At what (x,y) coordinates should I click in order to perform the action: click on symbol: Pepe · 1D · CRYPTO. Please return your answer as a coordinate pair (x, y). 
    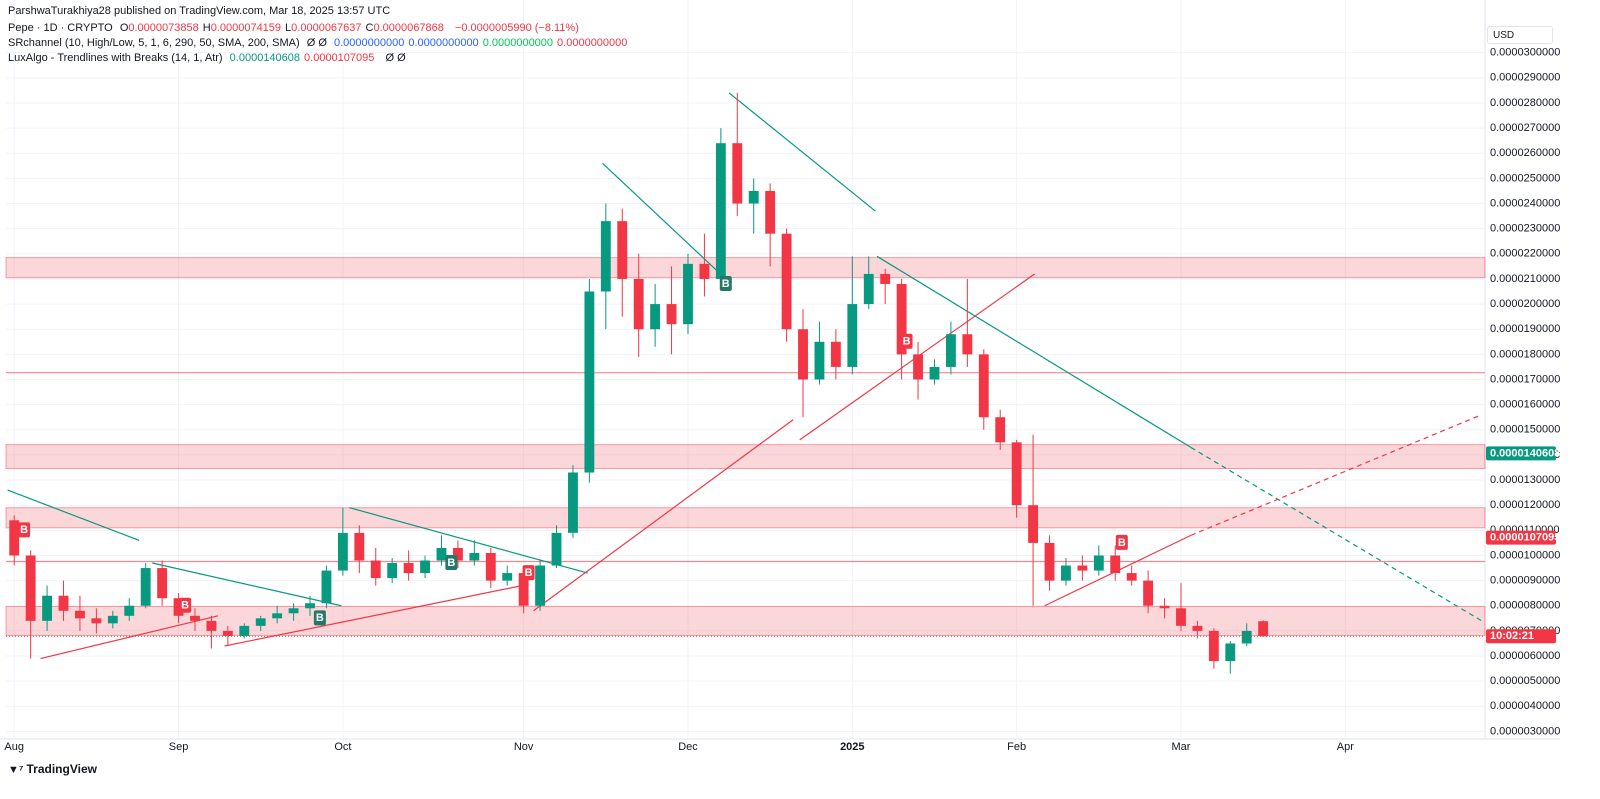
    Looking at the image, I should click on (60, 28).